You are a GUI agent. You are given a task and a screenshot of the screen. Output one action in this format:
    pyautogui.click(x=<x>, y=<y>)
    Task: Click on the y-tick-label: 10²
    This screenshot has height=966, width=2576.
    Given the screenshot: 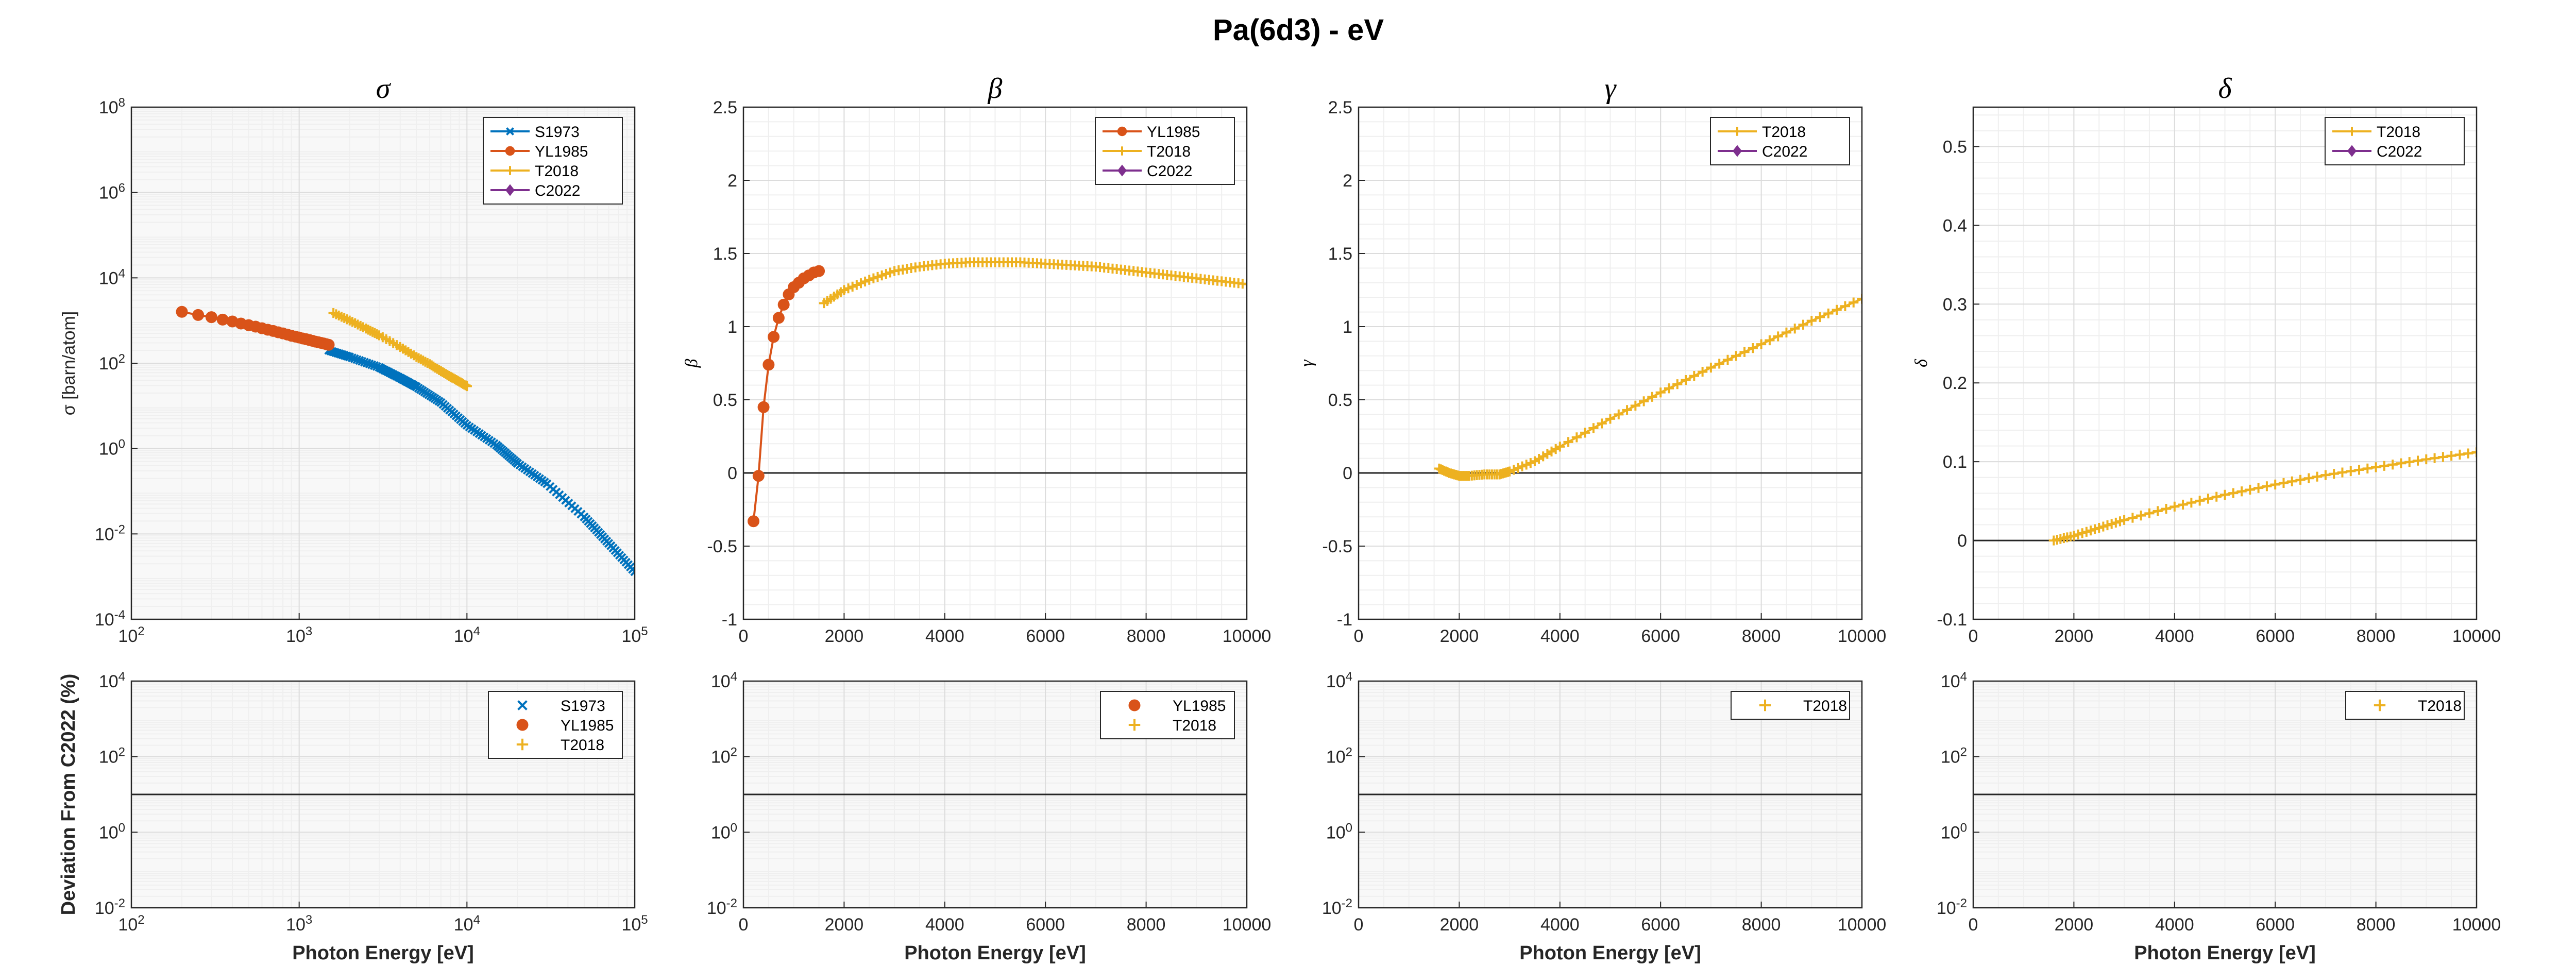 What is the action you would take?
    pyautogui.click(x=724, y=756)
    